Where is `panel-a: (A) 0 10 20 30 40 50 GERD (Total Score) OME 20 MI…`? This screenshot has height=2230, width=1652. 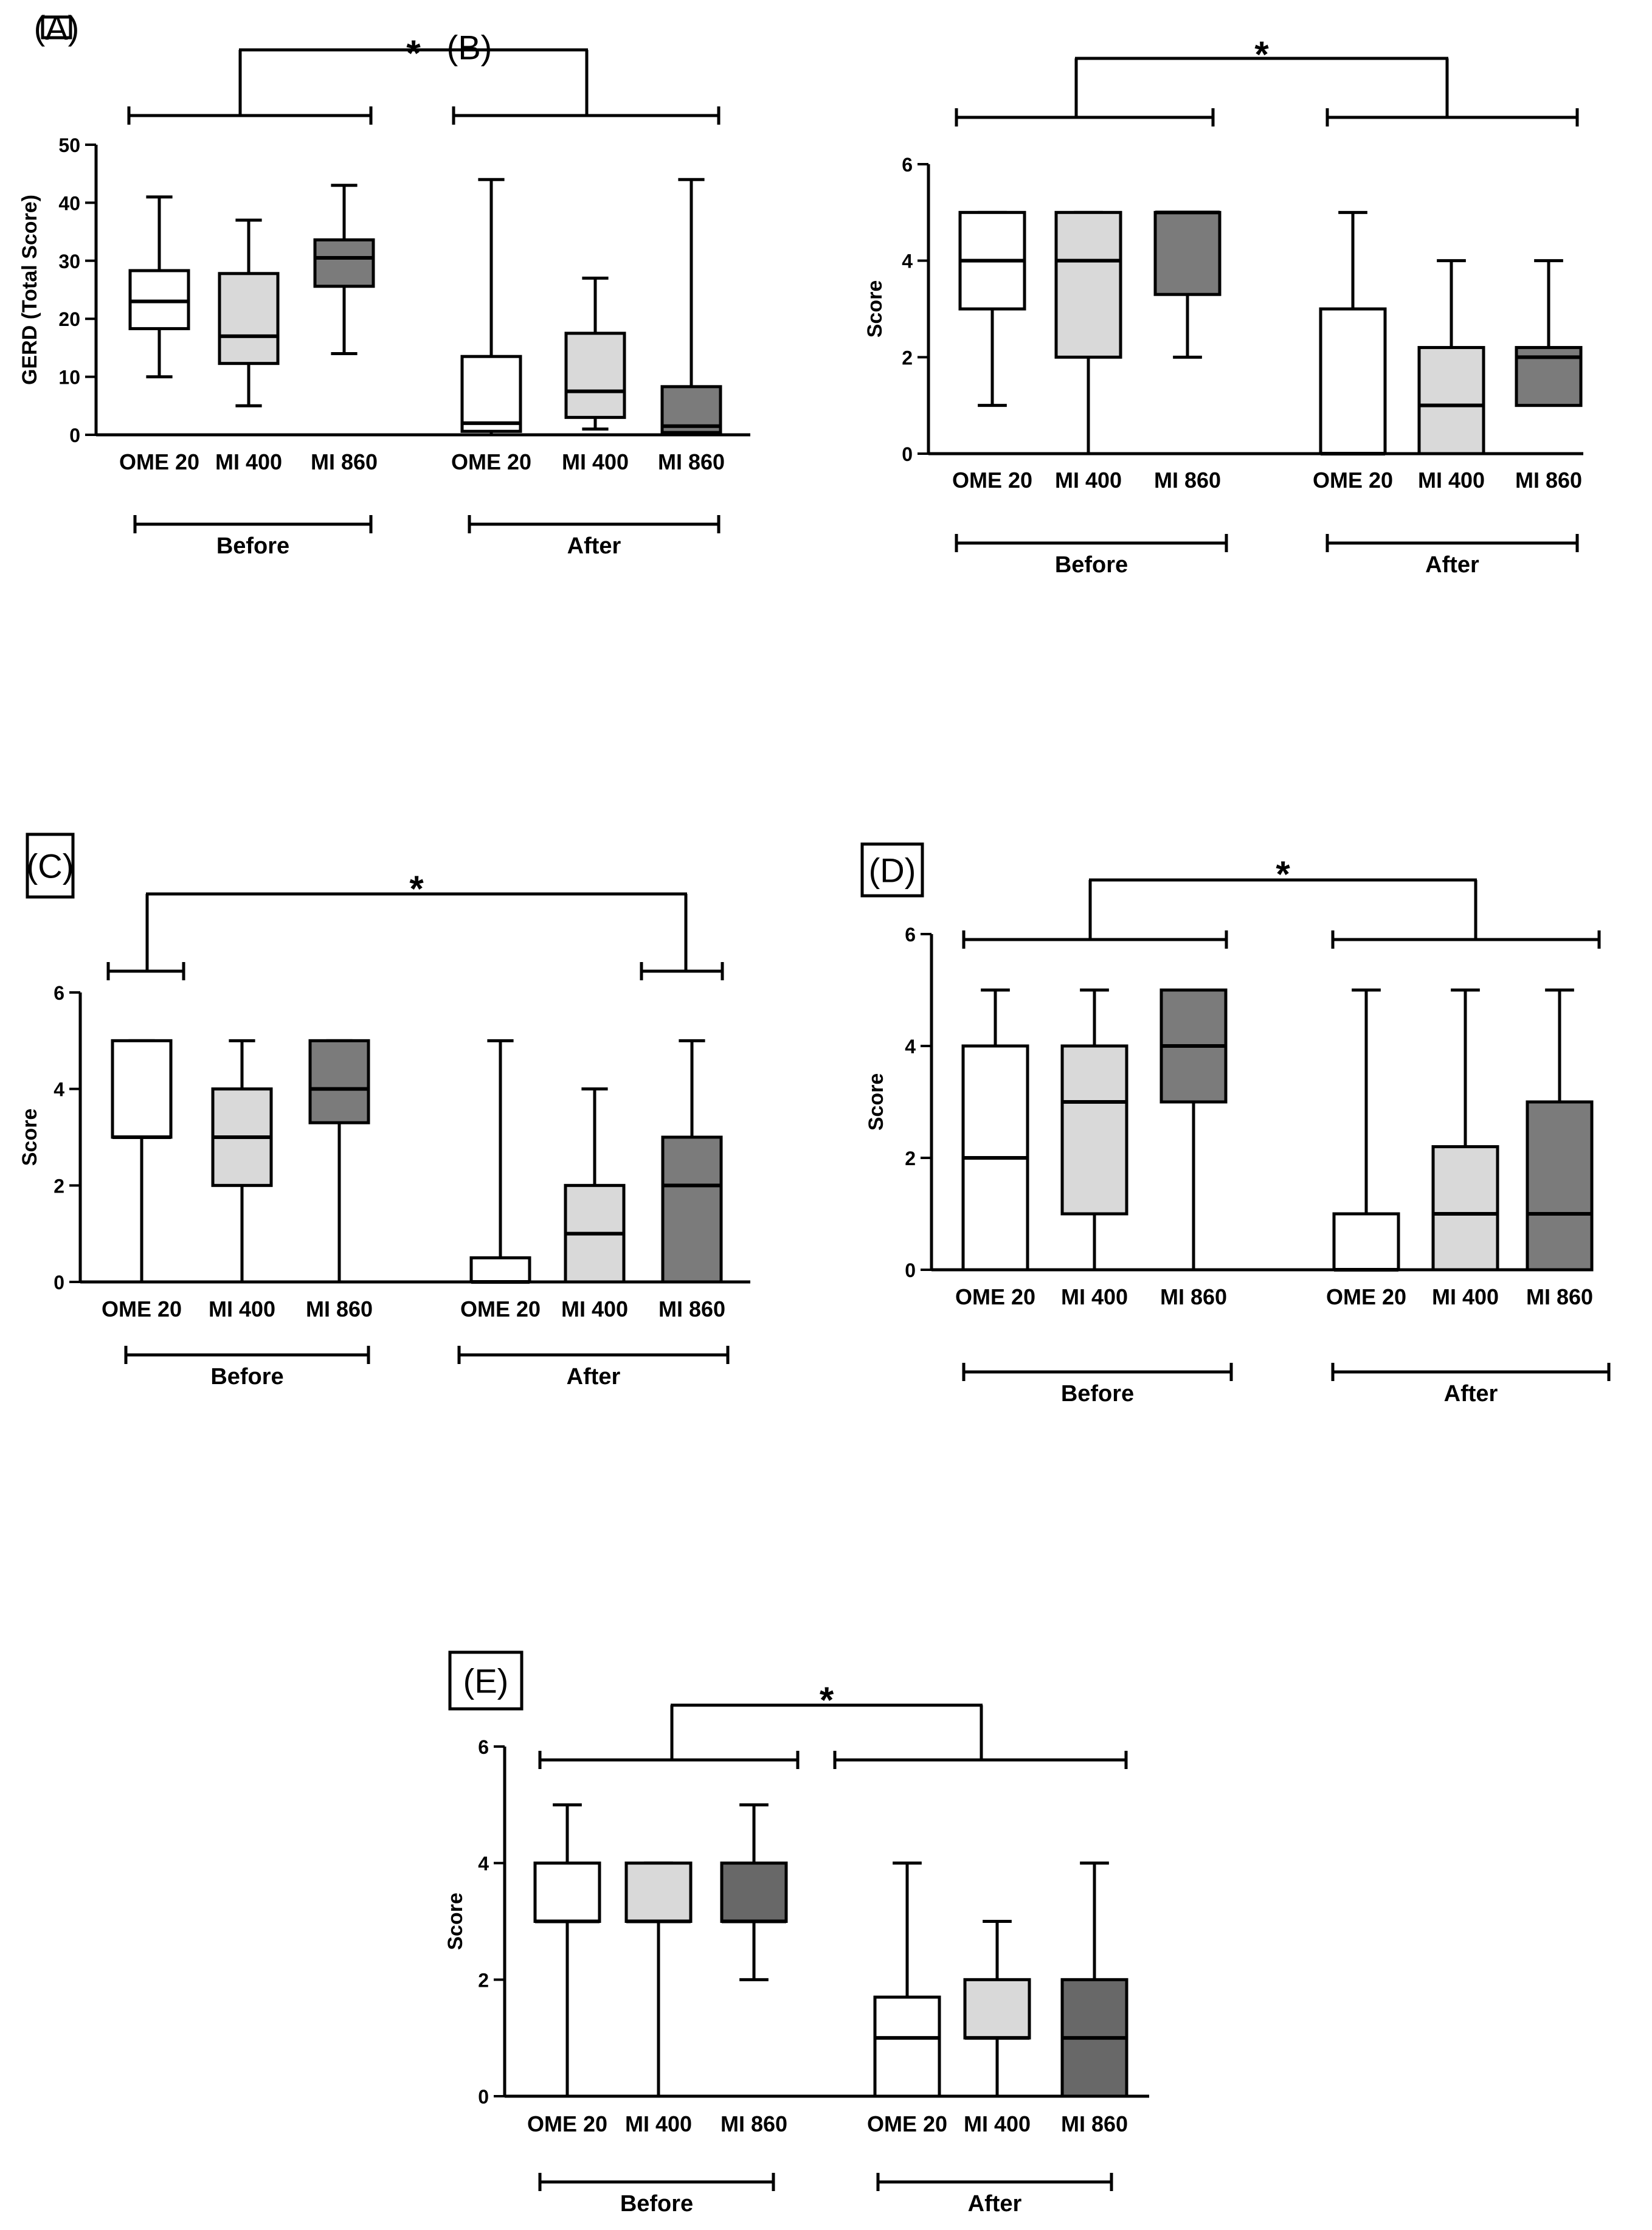
panel-a: (A) 0 10 20 30 40 50 GERD (Total Score) OME 20 MI… is located at coordinates (384, 284).